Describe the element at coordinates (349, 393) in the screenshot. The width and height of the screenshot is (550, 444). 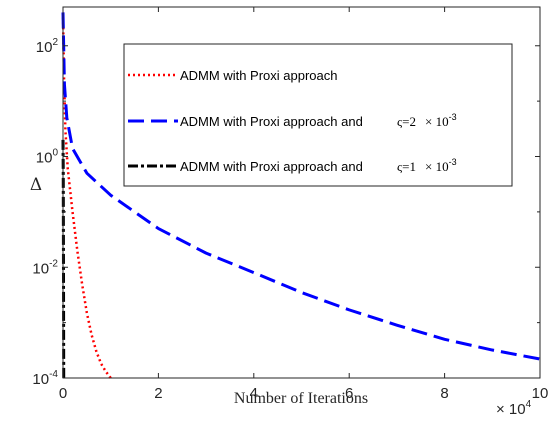
I see `x-tick-label: 6` at that location.